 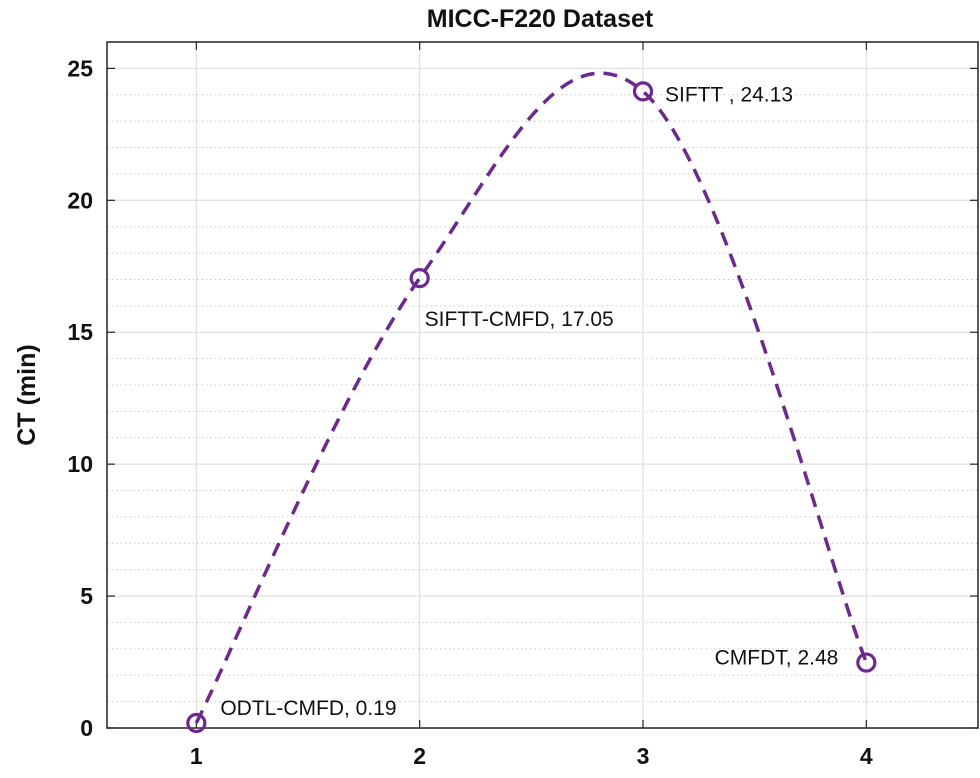 What do you see at coordinates (80, 68) in the screenshot?
I see `y-tick-label: 25` at bounding box center [80, 68].